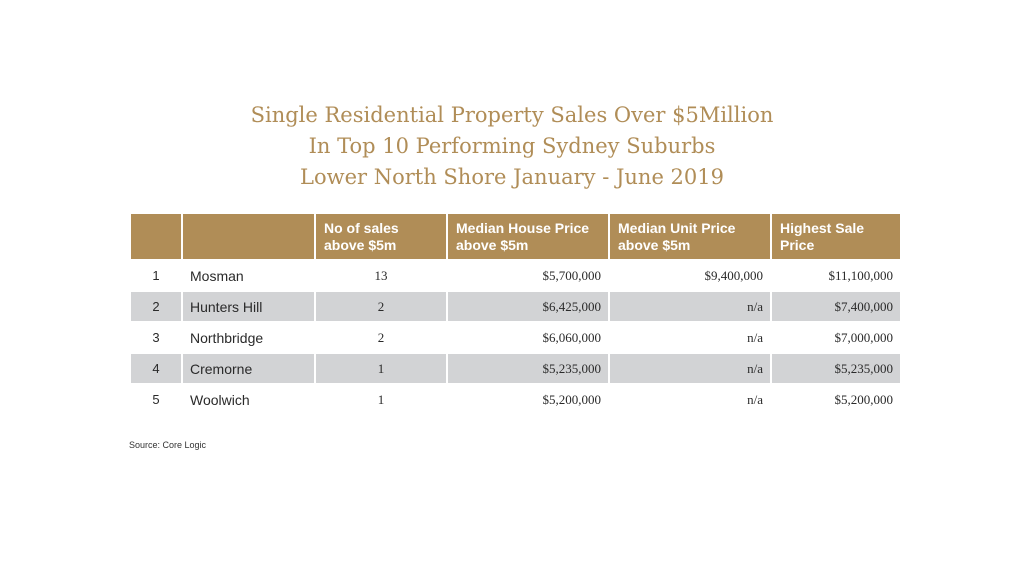 The height and width of the screenshot is (563, 1024). I want to click on suburb-cell: Woolwich, so click(220, 399).